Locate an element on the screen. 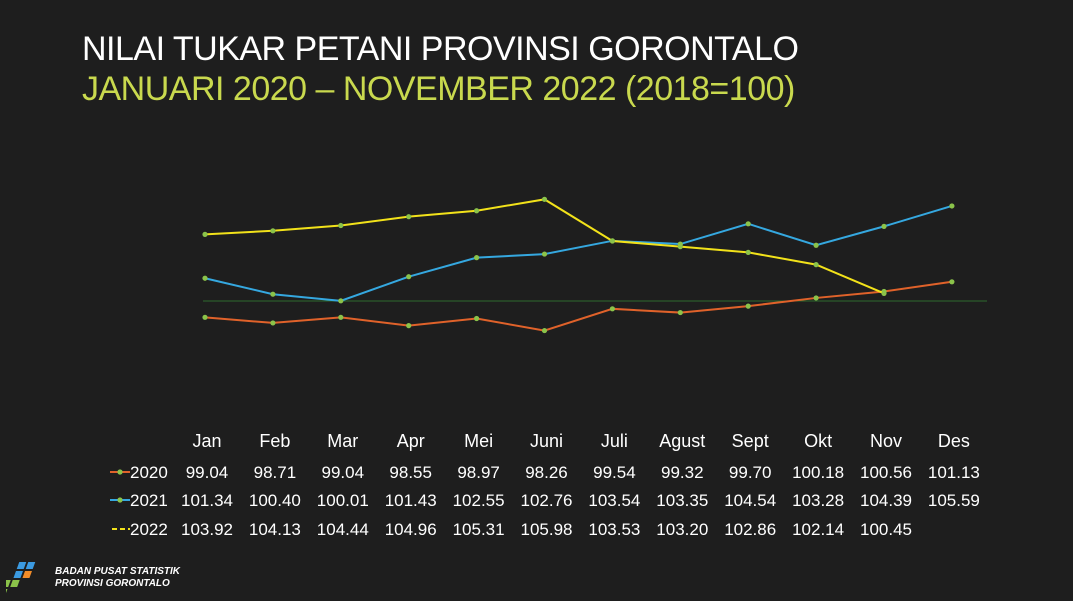 Image resolution: width=1073 pixels, height=601 pixels. table-header-Okt: Okt is located at coordinates (818, 441).